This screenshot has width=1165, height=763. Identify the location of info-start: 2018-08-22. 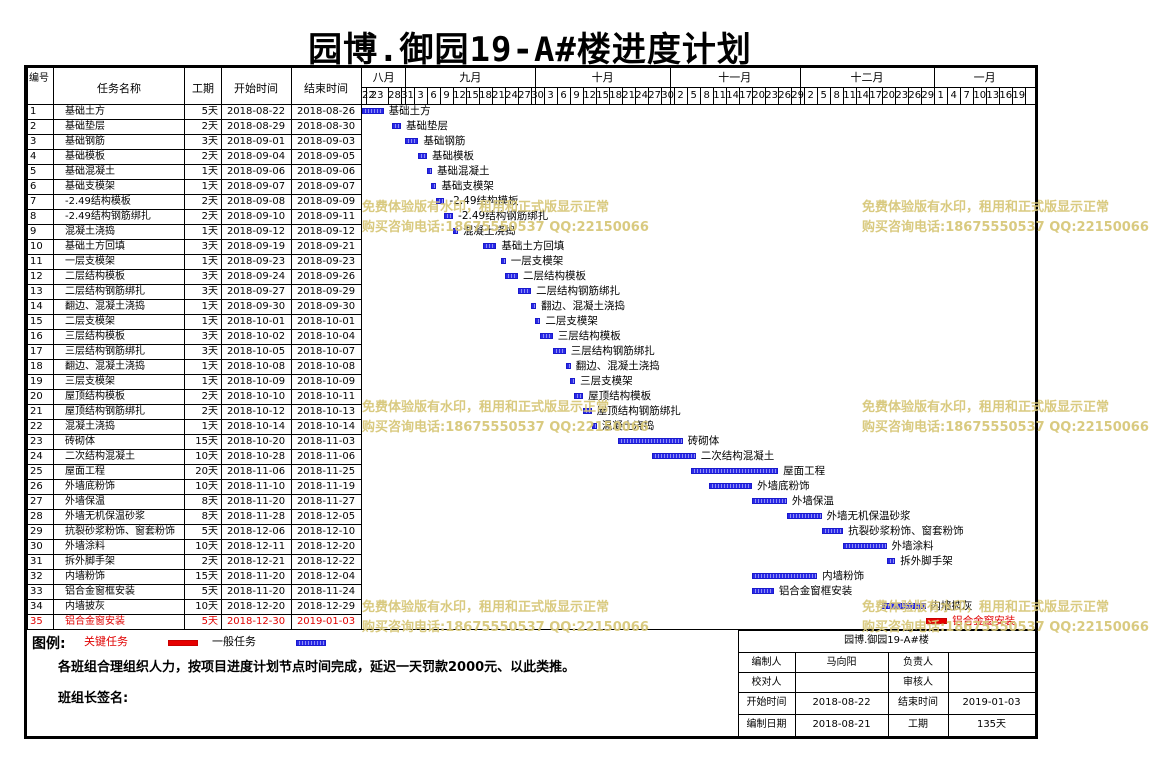
(841, 702).